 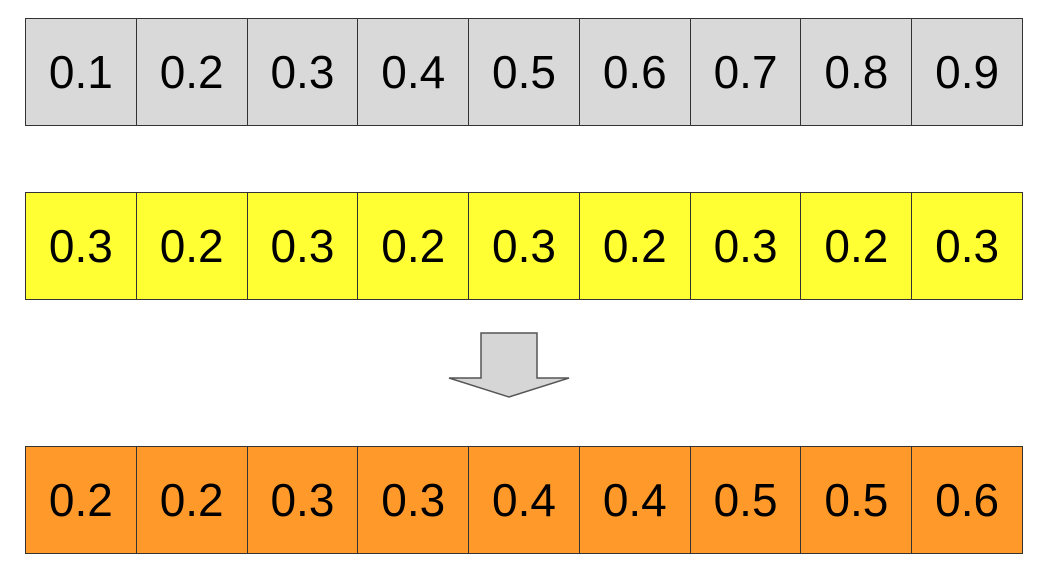 I want to click on down-arrow-icon, so click(x=509, y=365).